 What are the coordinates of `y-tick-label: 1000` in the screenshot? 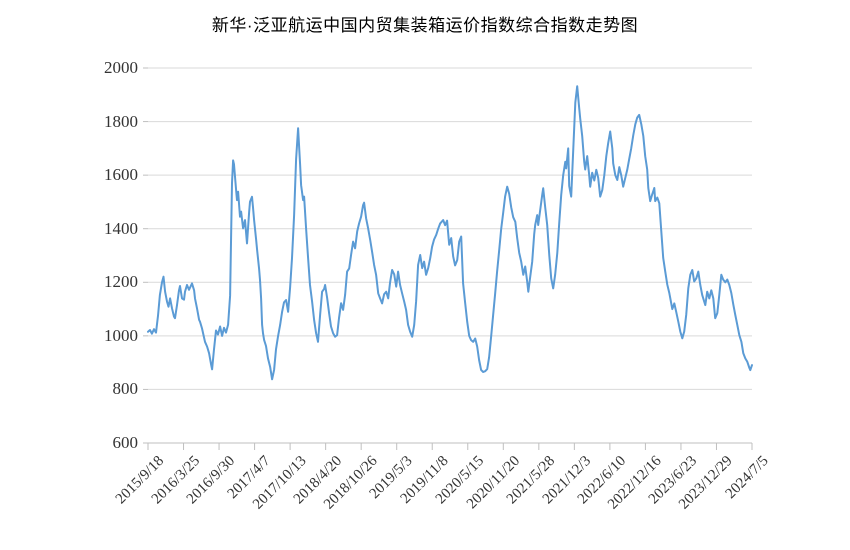 It's located at (121, 335).